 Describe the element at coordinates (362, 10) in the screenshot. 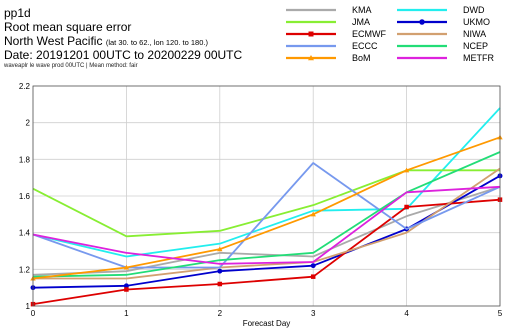

I see `legend-label: KMA` at that location.